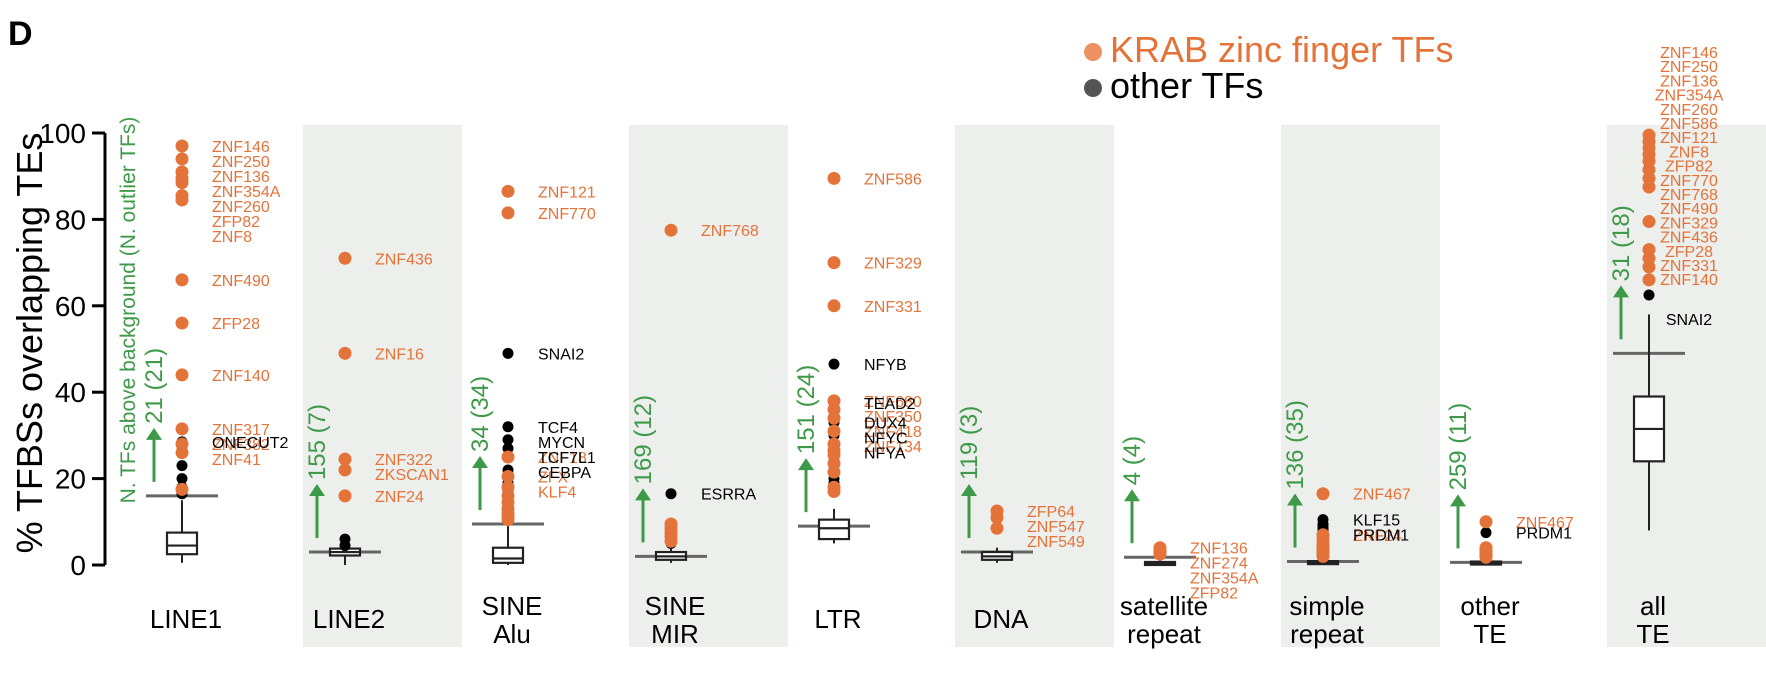 The image size is (1766, 676). I want to click on krab-tf-label: ZNF121, so click(567, 192).